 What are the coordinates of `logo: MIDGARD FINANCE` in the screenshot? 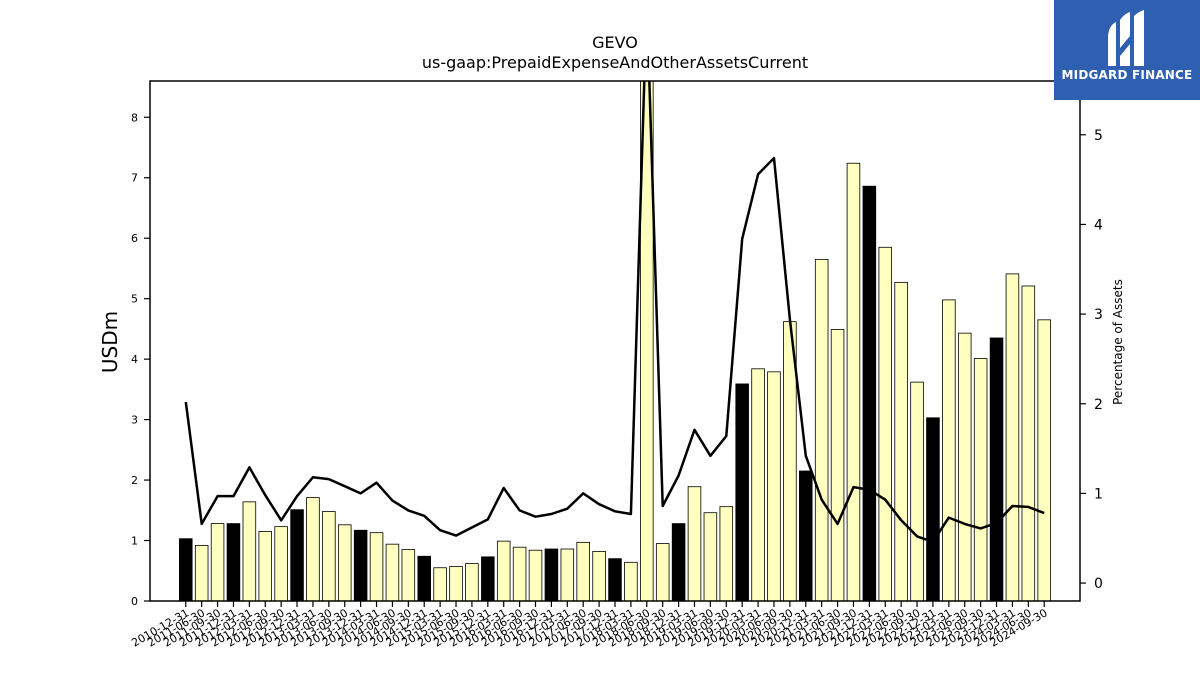 It's located at (1127, 50).